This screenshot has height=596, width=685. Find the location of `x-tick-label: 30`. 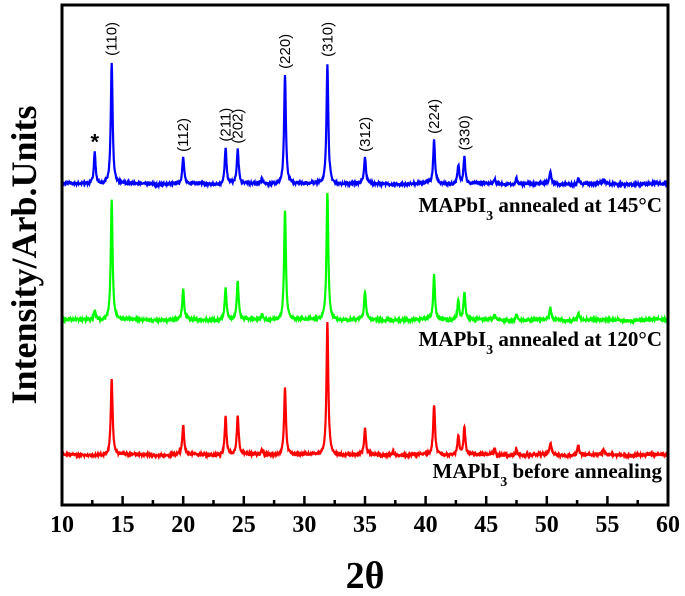

x-tick-label: 30 is located at coordinates (304, 525).